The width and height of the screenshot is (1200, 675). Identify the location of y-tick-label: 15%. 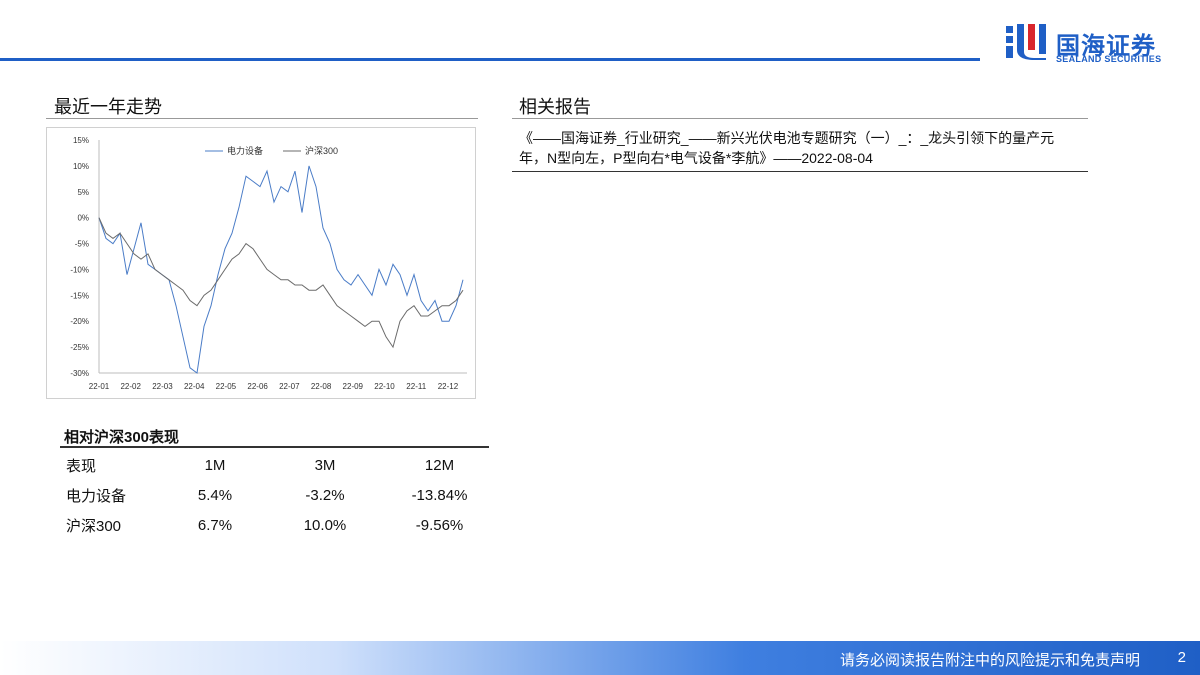
(81, 140).